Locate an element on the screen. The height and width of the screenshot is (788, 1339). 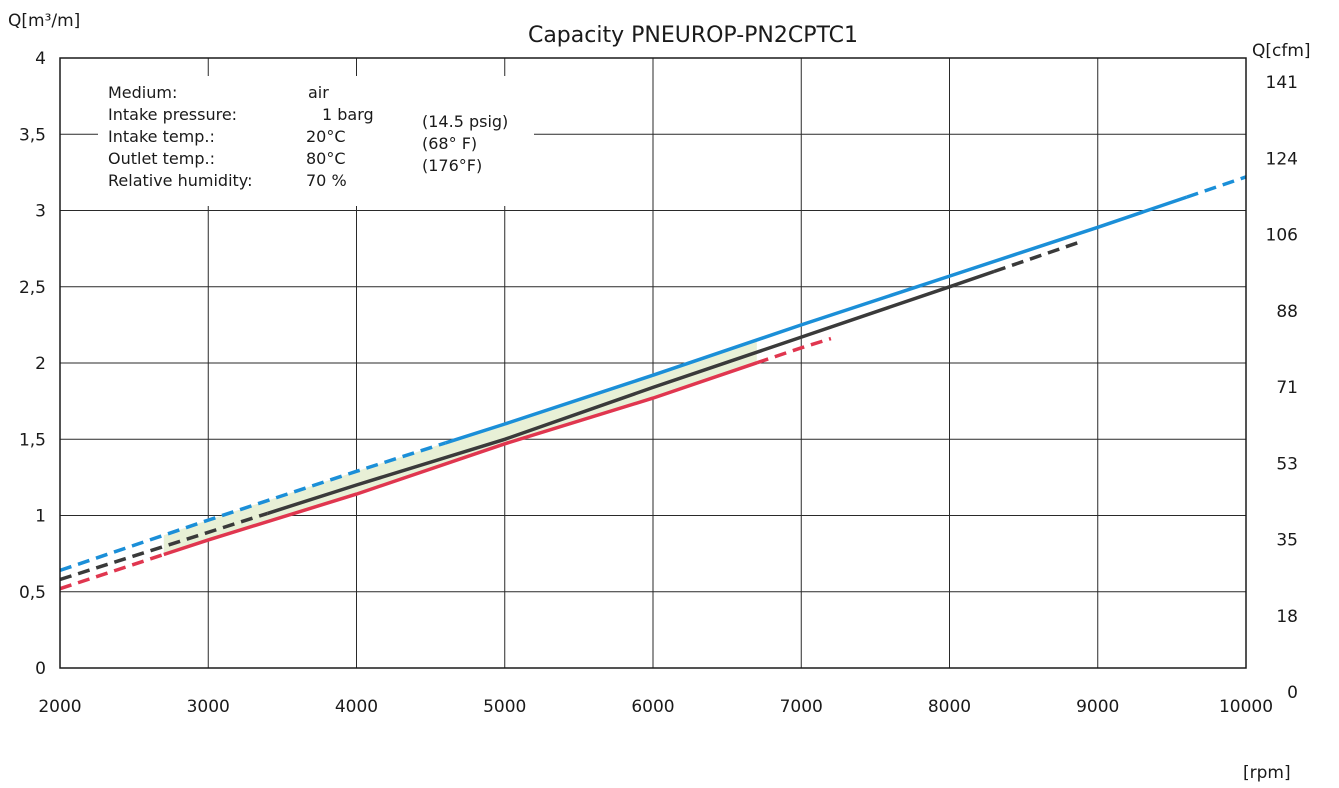
info-value-humidity: 70 % is located at coordinates (326, 180).